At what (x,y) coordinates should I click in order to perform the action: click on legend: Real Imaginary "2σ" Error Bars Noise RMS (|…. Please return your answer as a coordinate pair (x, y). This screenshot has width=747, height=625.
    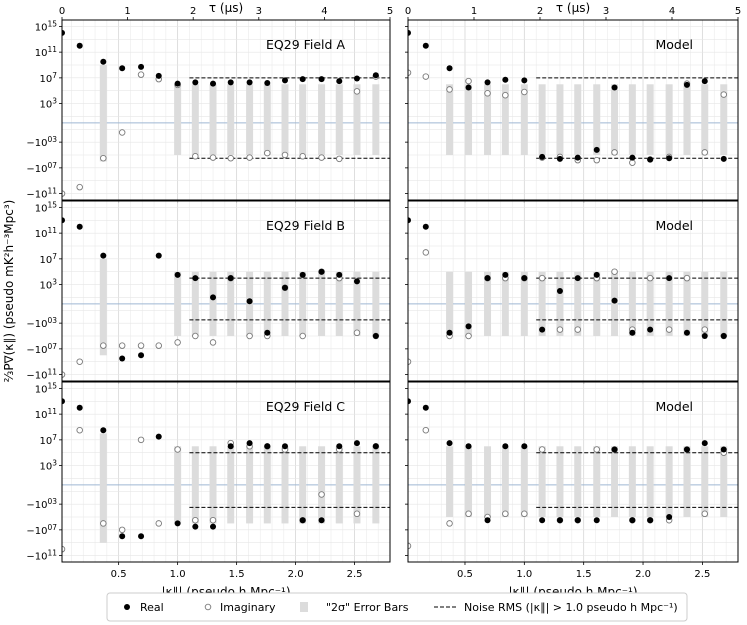
    Looking at the image, I should click on (397, 607).